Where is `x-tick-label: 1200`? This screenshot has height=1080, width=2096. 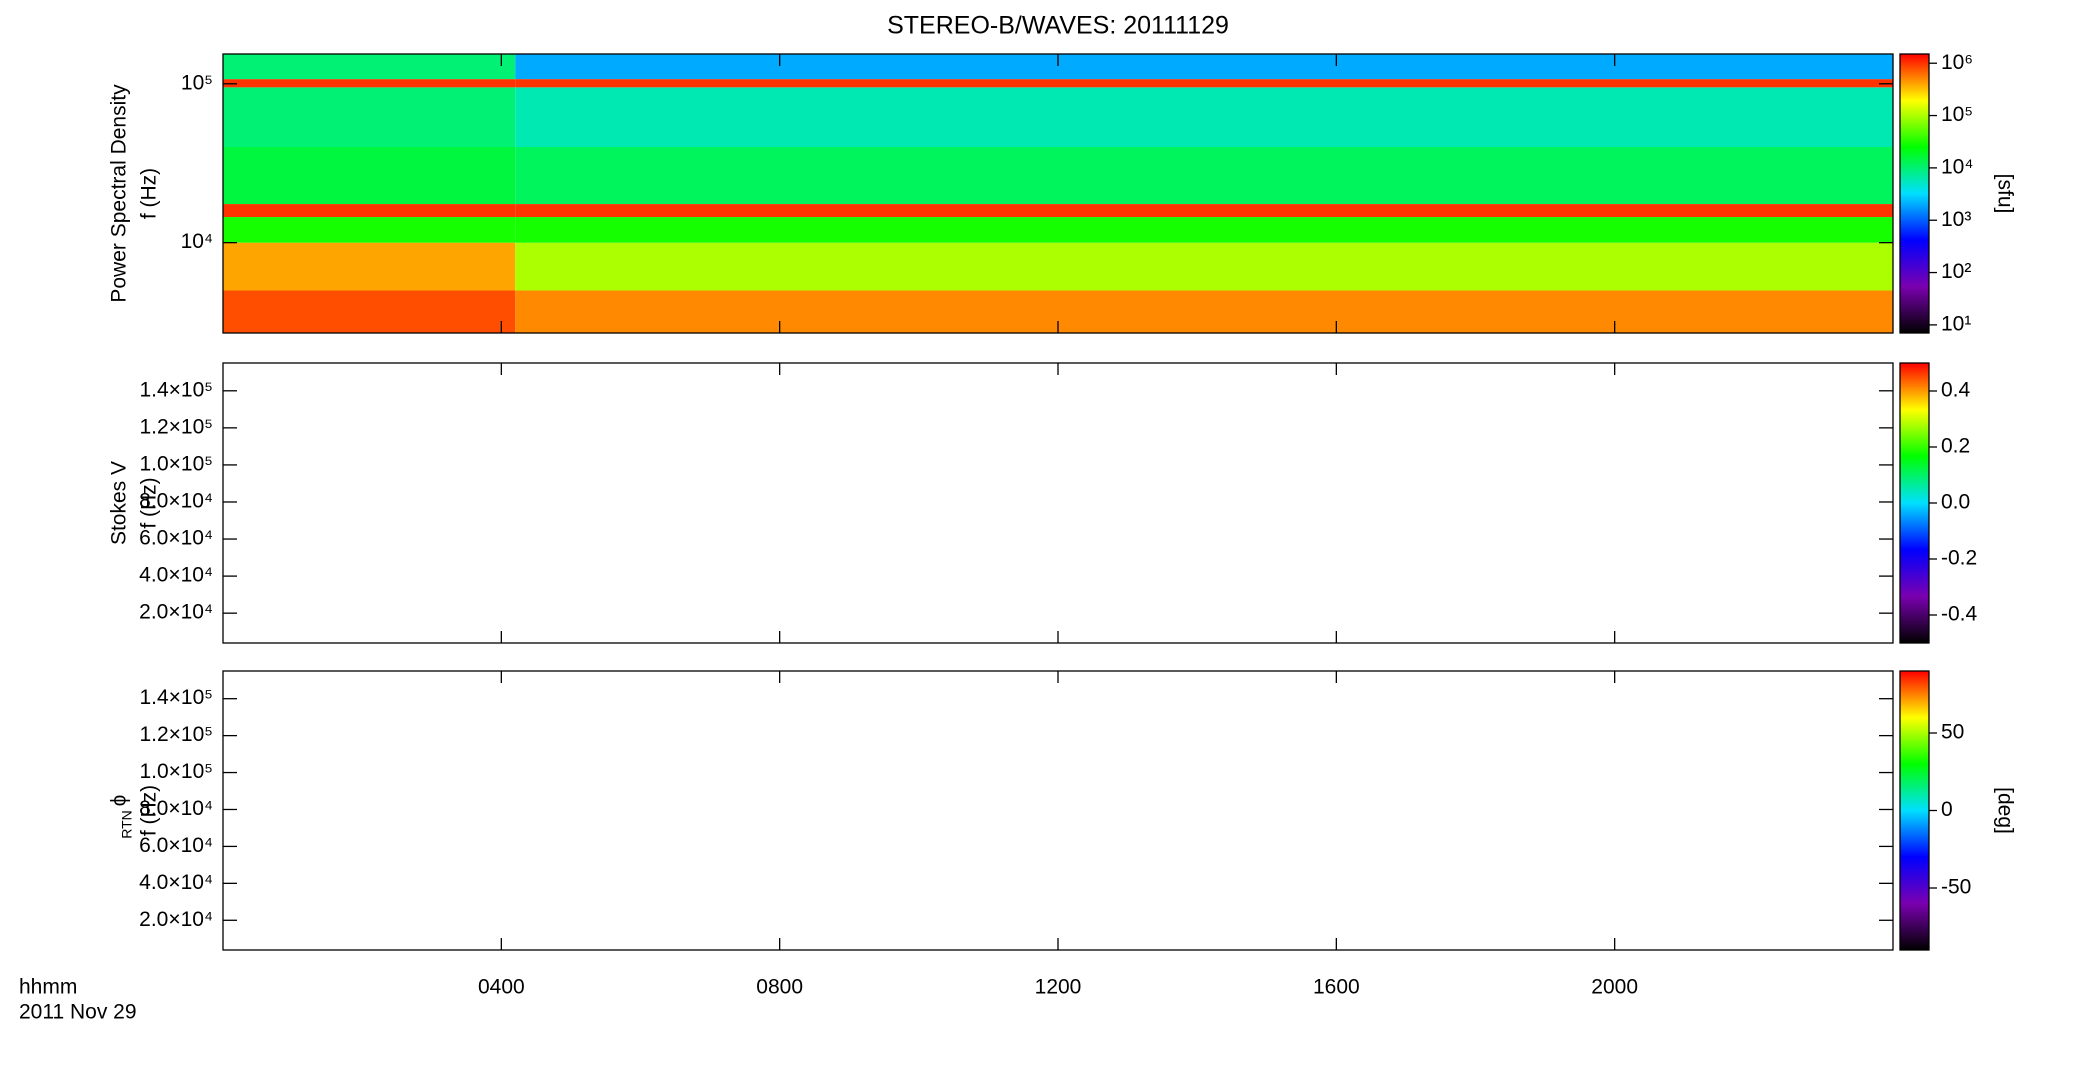
x-tick-label: 1200 is located at coordinates (1058, 987).